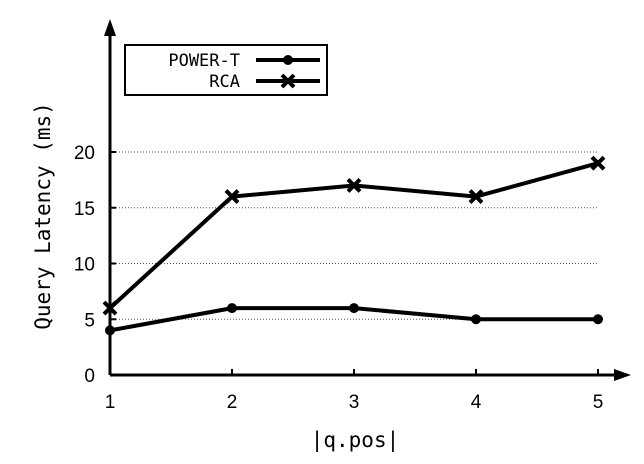  I want to click on x-tick-label: 5, so click(598, 402).